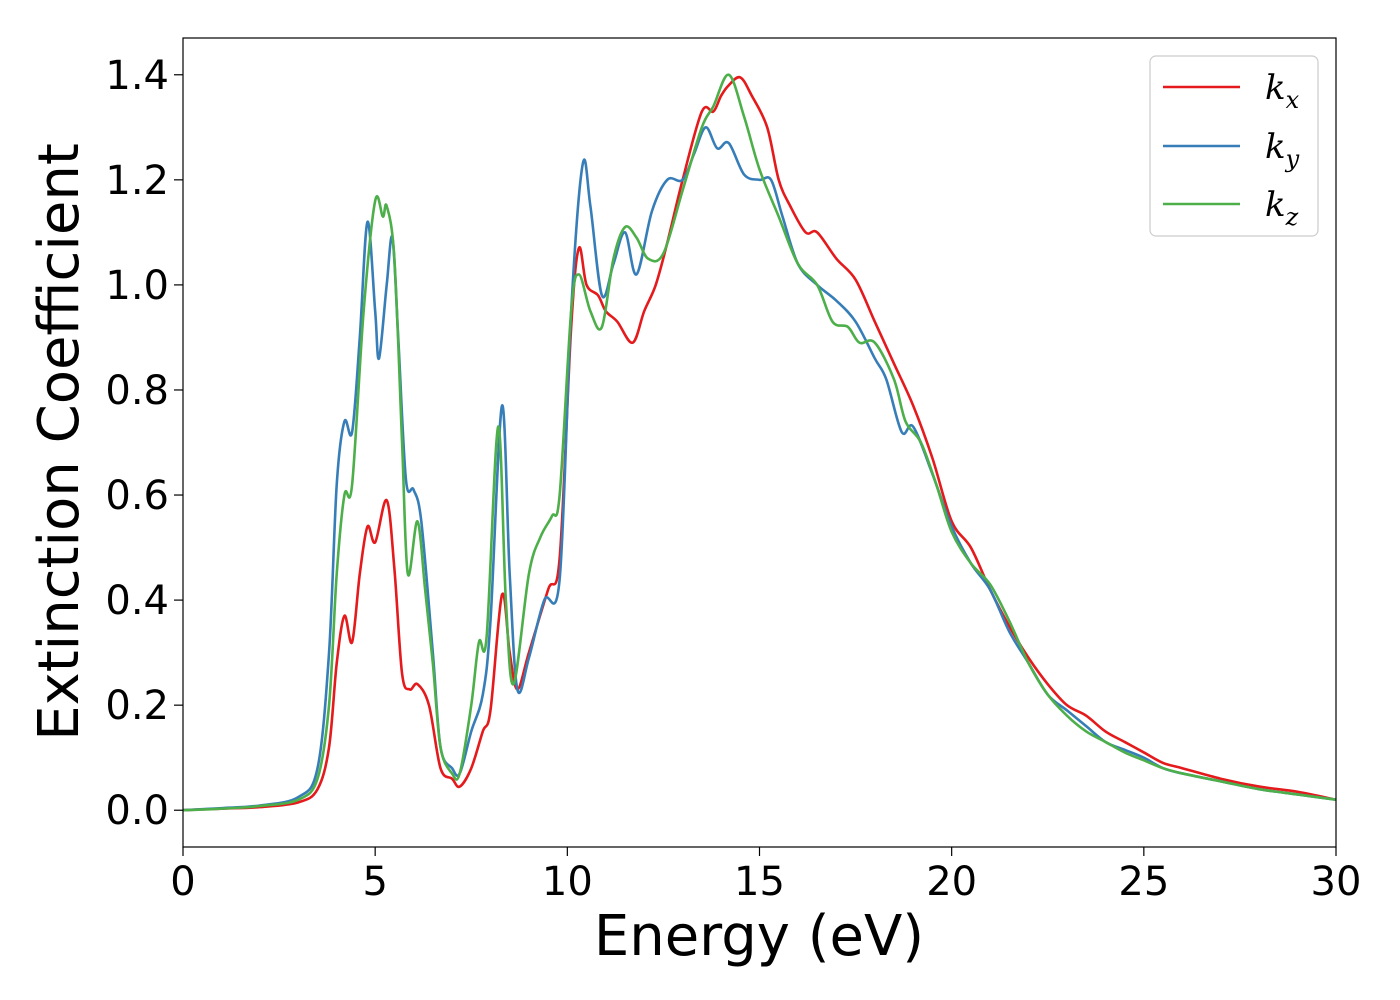 Image resolution: width=1400 pixels, height=1000 pixels. What do you see at coordinates (1292, 217) in the screenshot?
I see `legend-subscript: z` at bounding box center [1292, 217].